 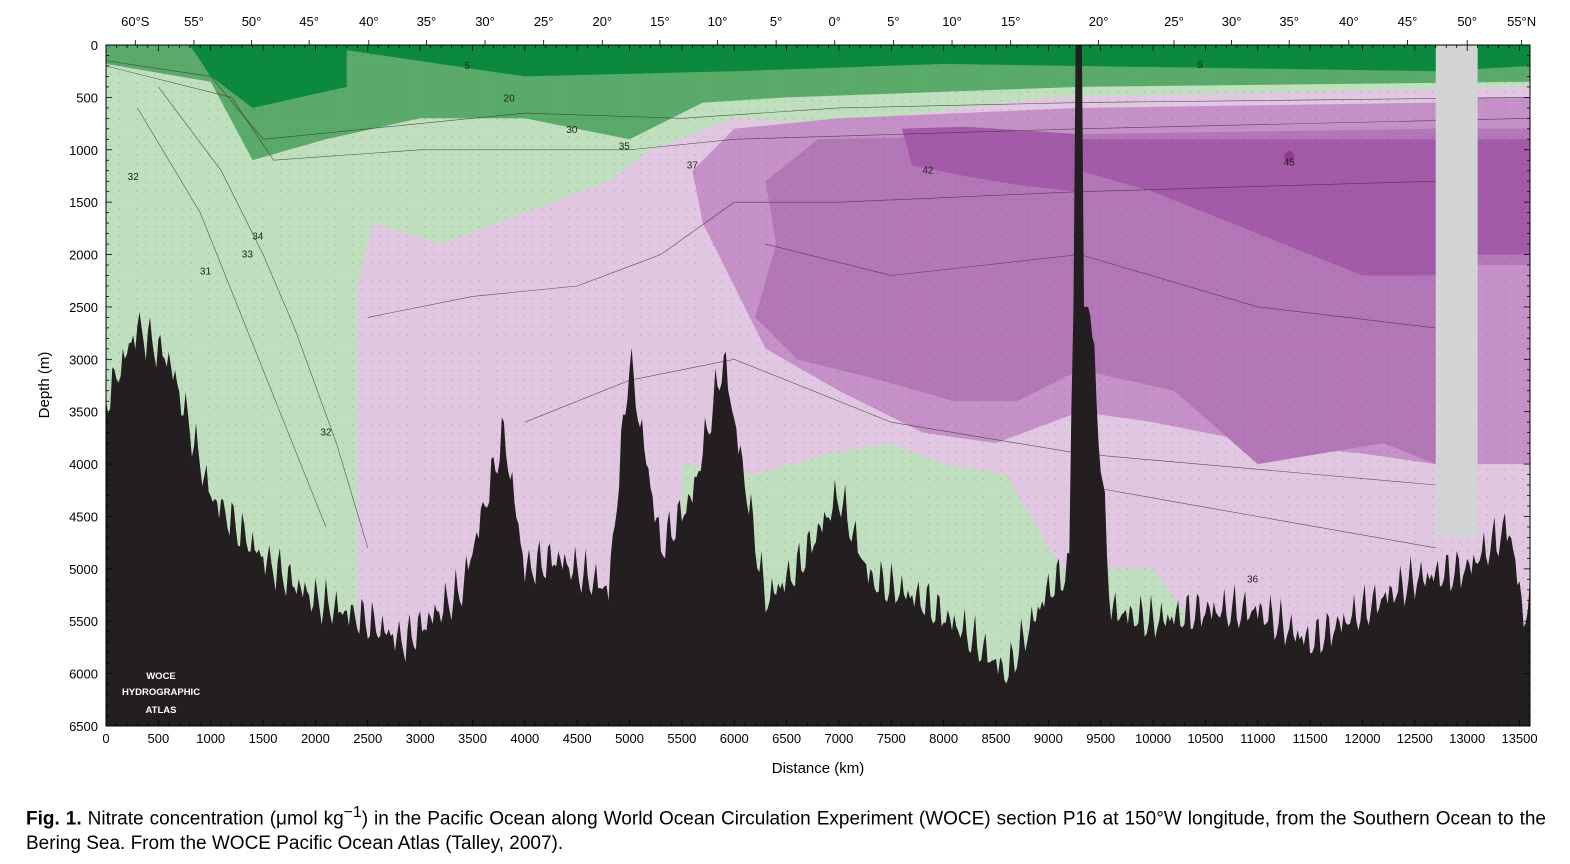 What do you see at coordinates (83, 150) in the screenshot?
I see `y-tick-label: 1000` at bounding box center [83, 150].